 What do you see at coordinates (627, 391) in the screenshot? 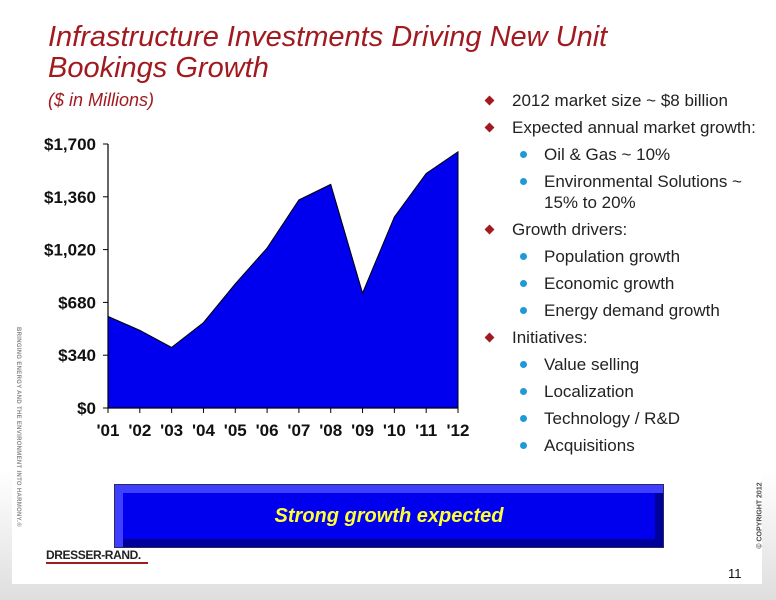
I see `sub-bullet-item: Localization` at bounding box center [627, 391].